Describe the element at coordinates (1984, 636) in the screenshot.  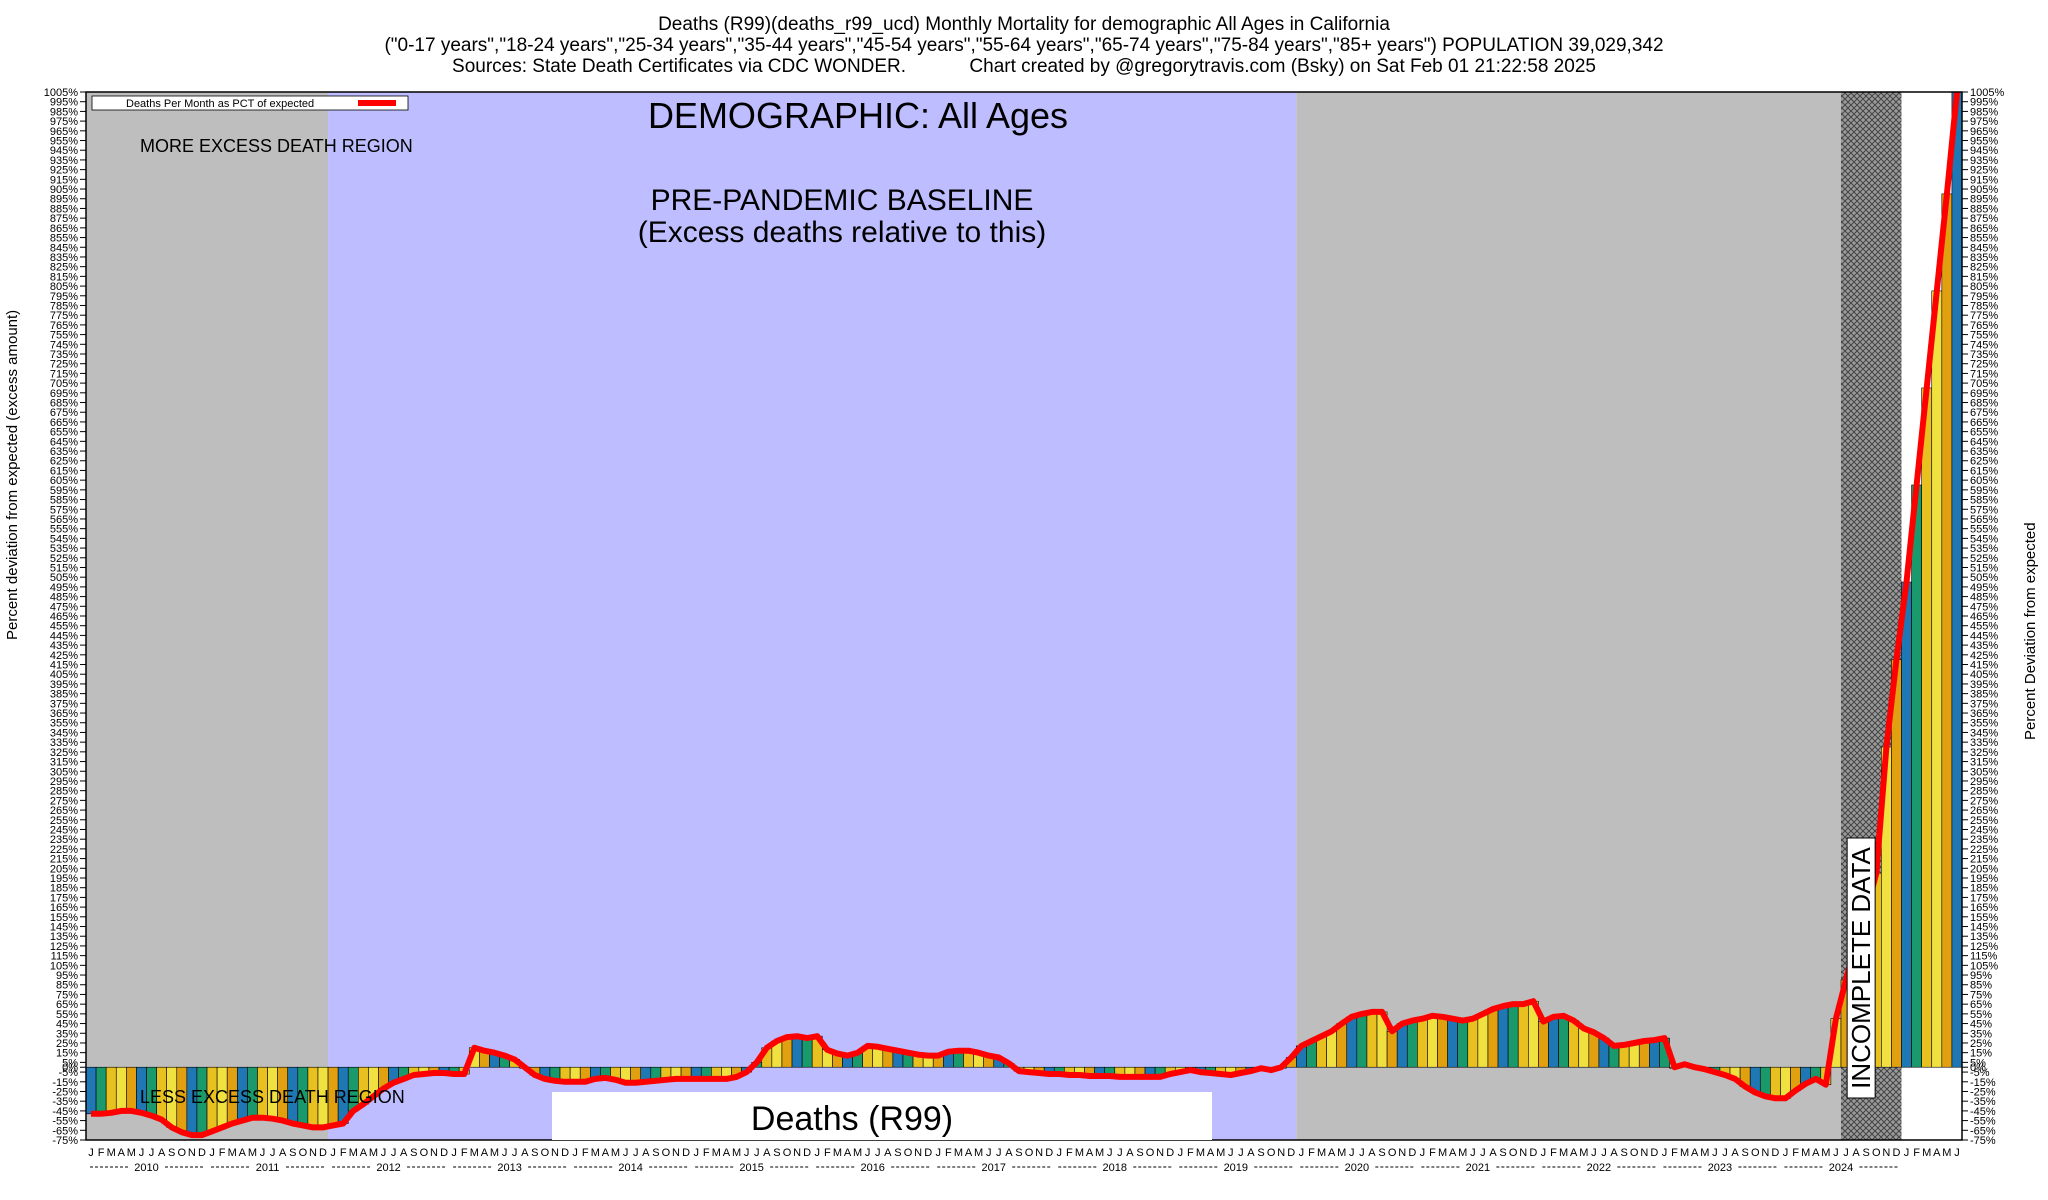
I see `ytick-label-right-53: 445%` at that location.